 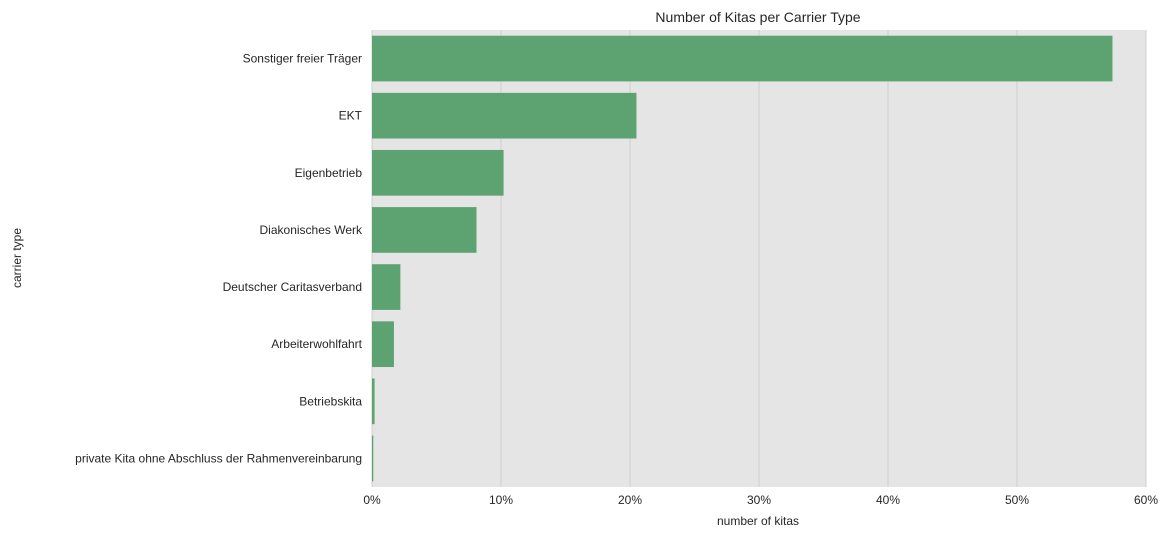 I want to click on y-tick-label: Deutscher Caritasverband, so click(x=292, y=287).